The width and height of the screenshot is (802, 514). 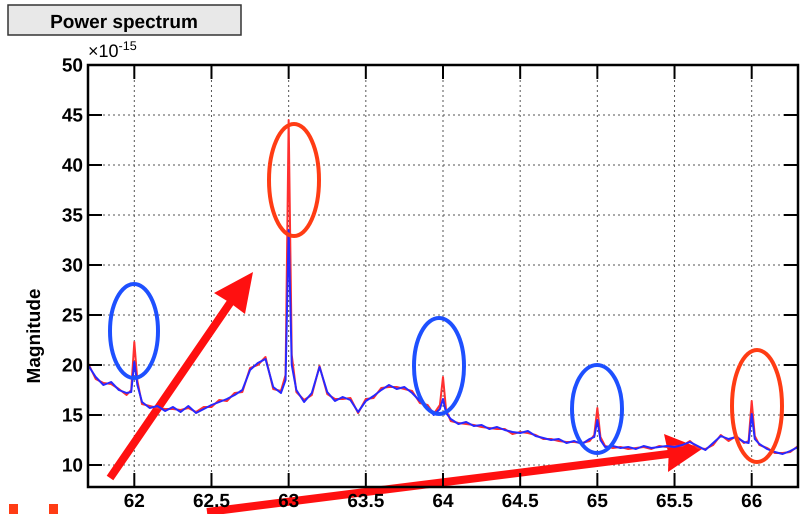 I want to click on text: ×10$^{-15}$, so click(x=112, y=50).